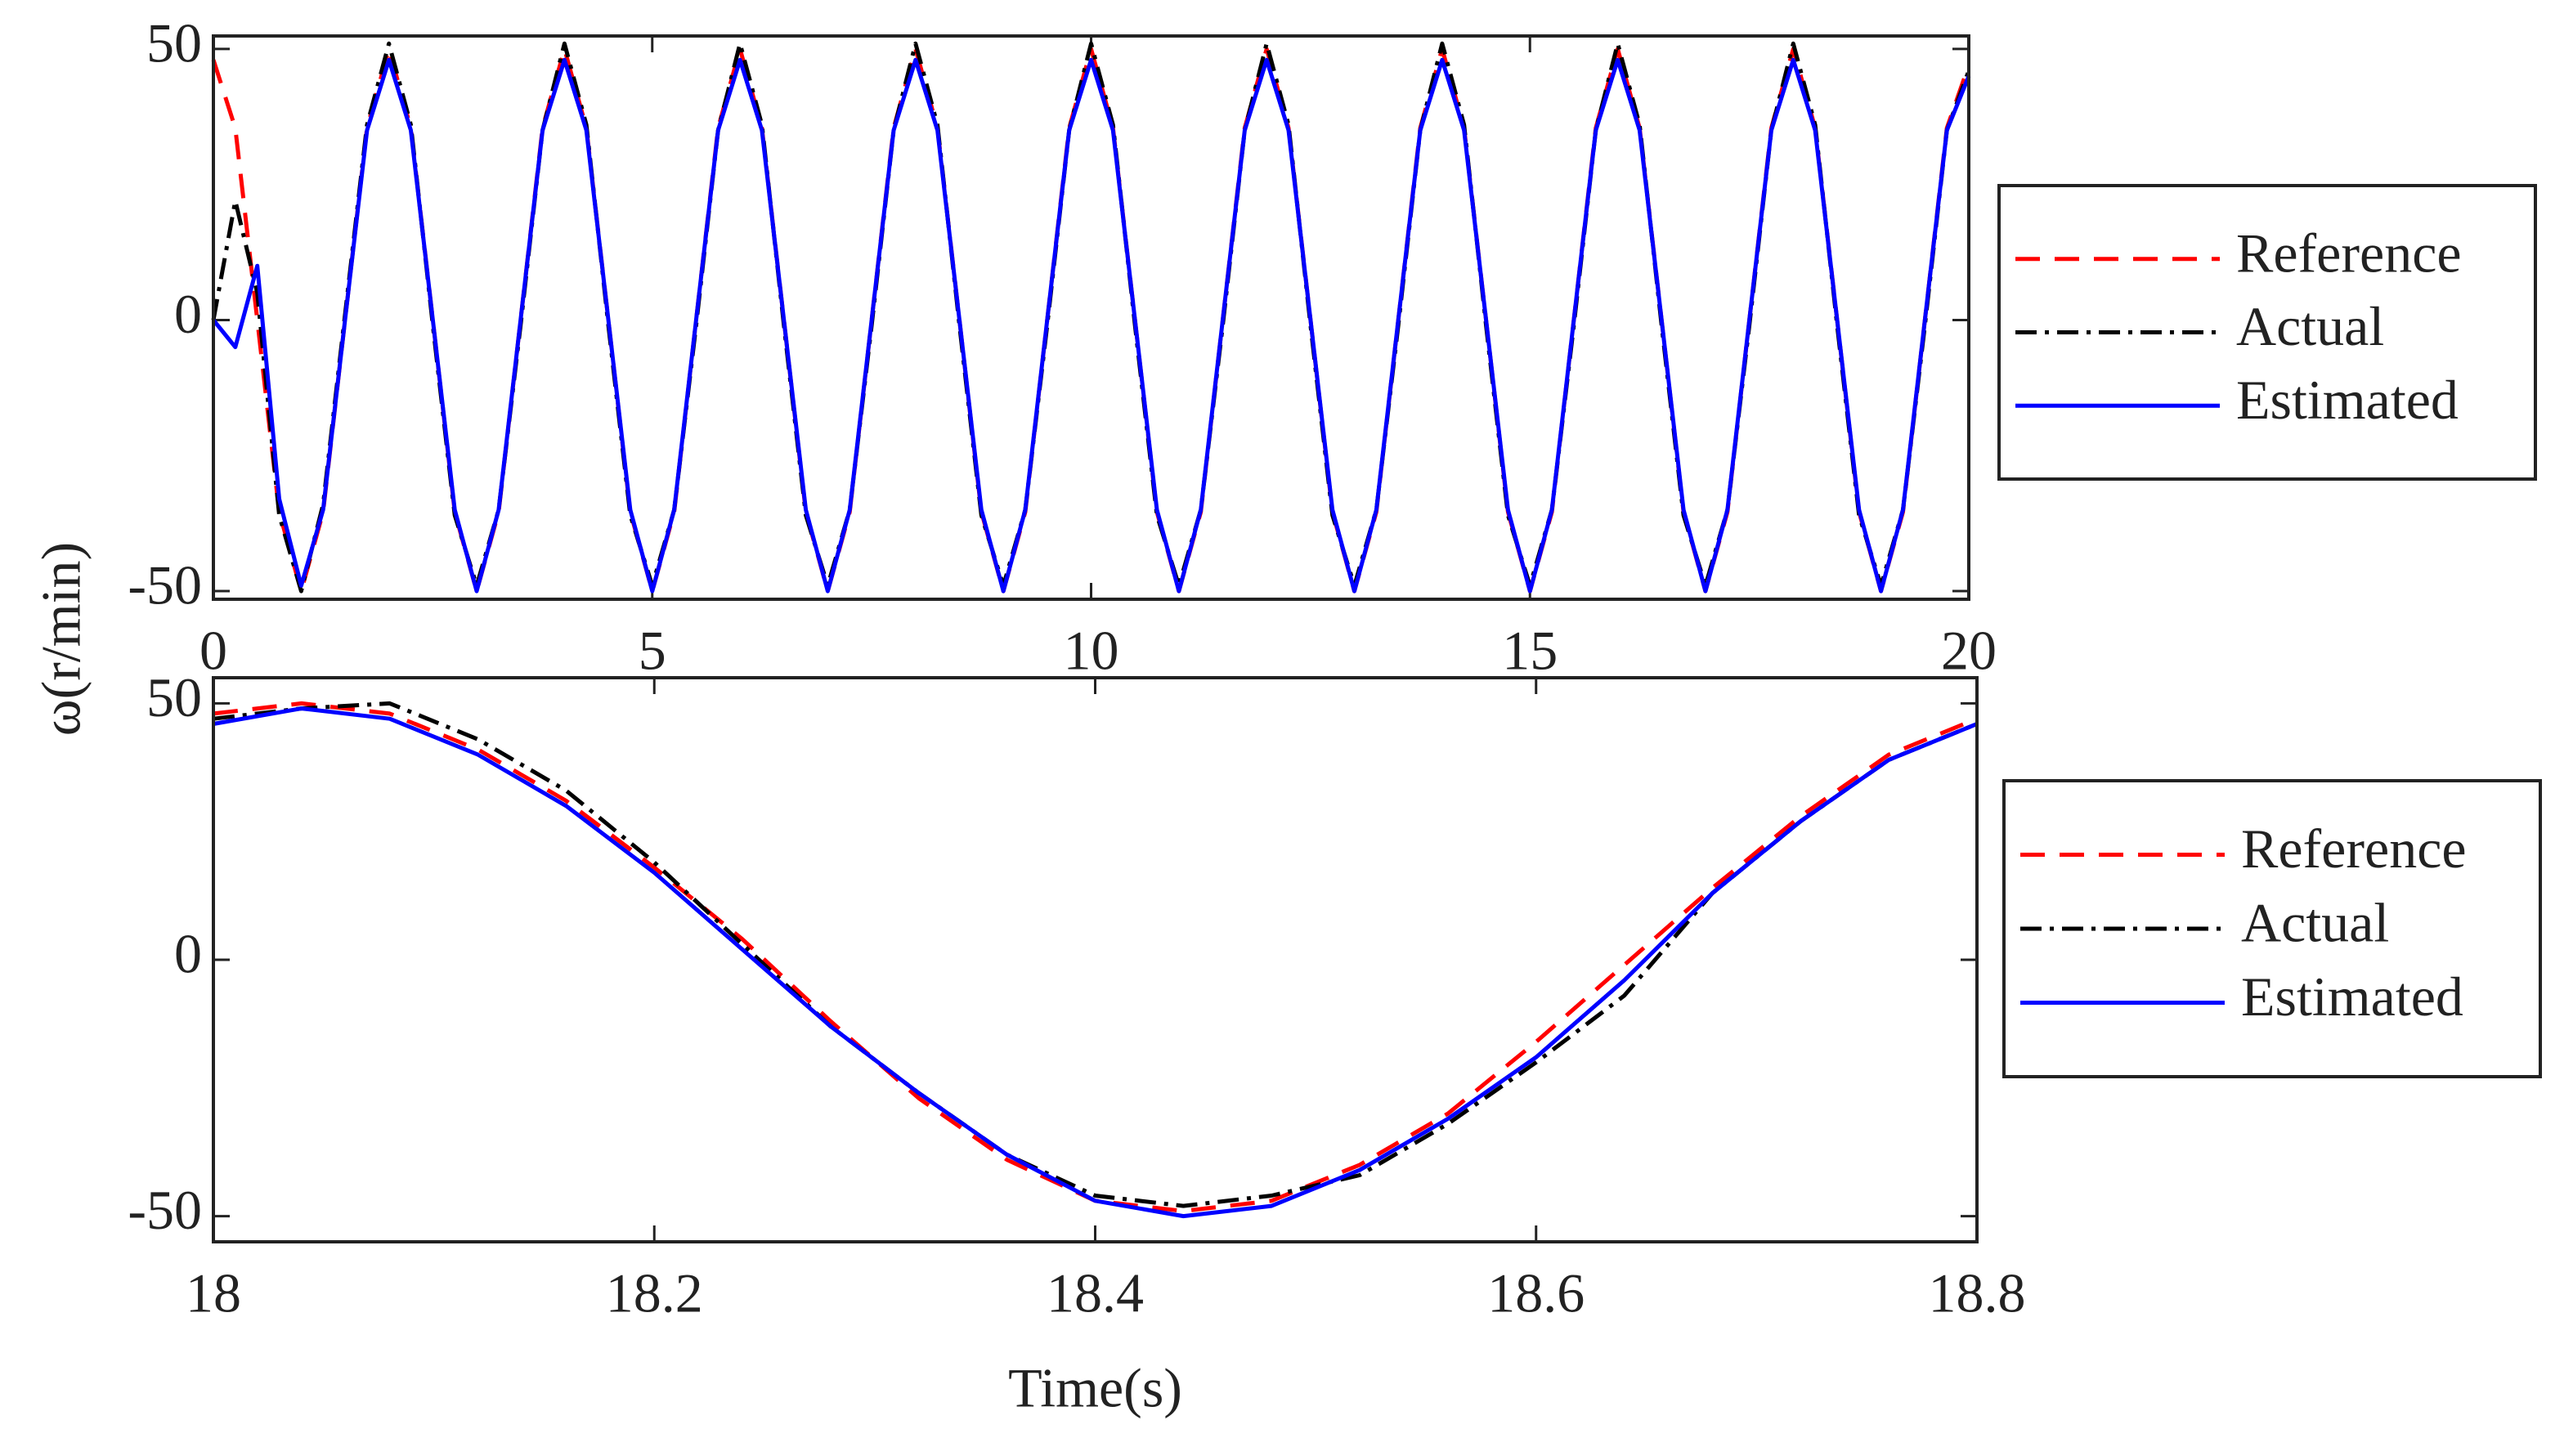 The image size is (2573, 1456). Describe the element at coordinates (1969, 651) in the screenshot. I see `x-tick-label: 20` at that location.